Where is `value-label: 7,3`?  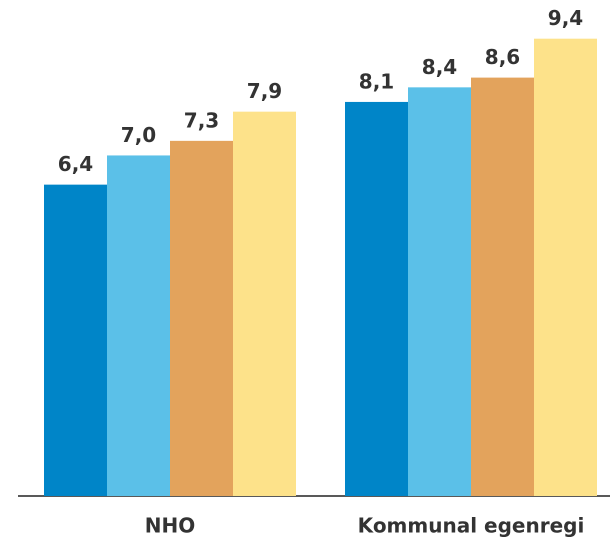
value-label: 7,3 is located at coordinates (201, 120).